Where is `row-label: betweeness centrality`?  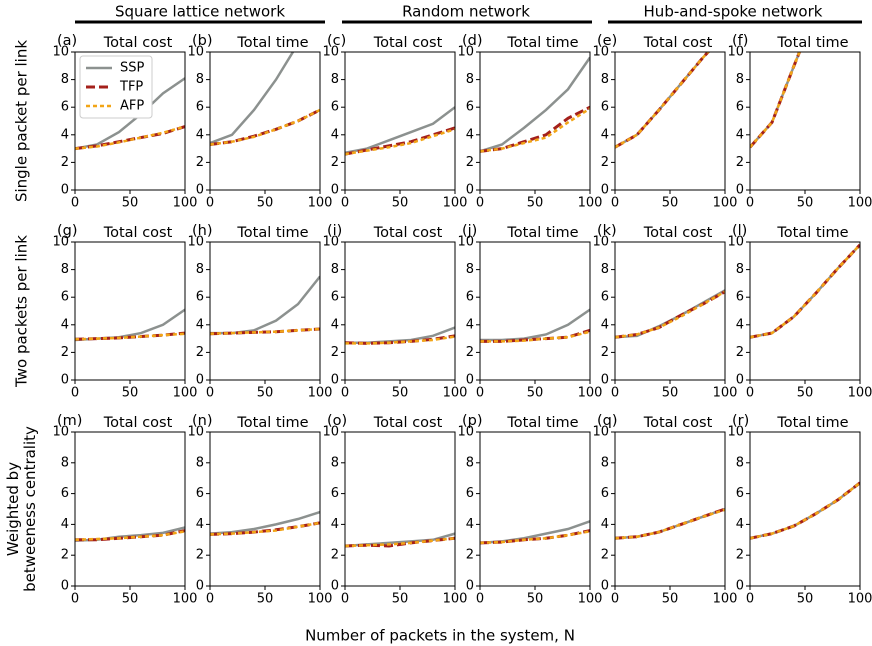
row-label: betweeness centrality is located at coordinates (30, 509).